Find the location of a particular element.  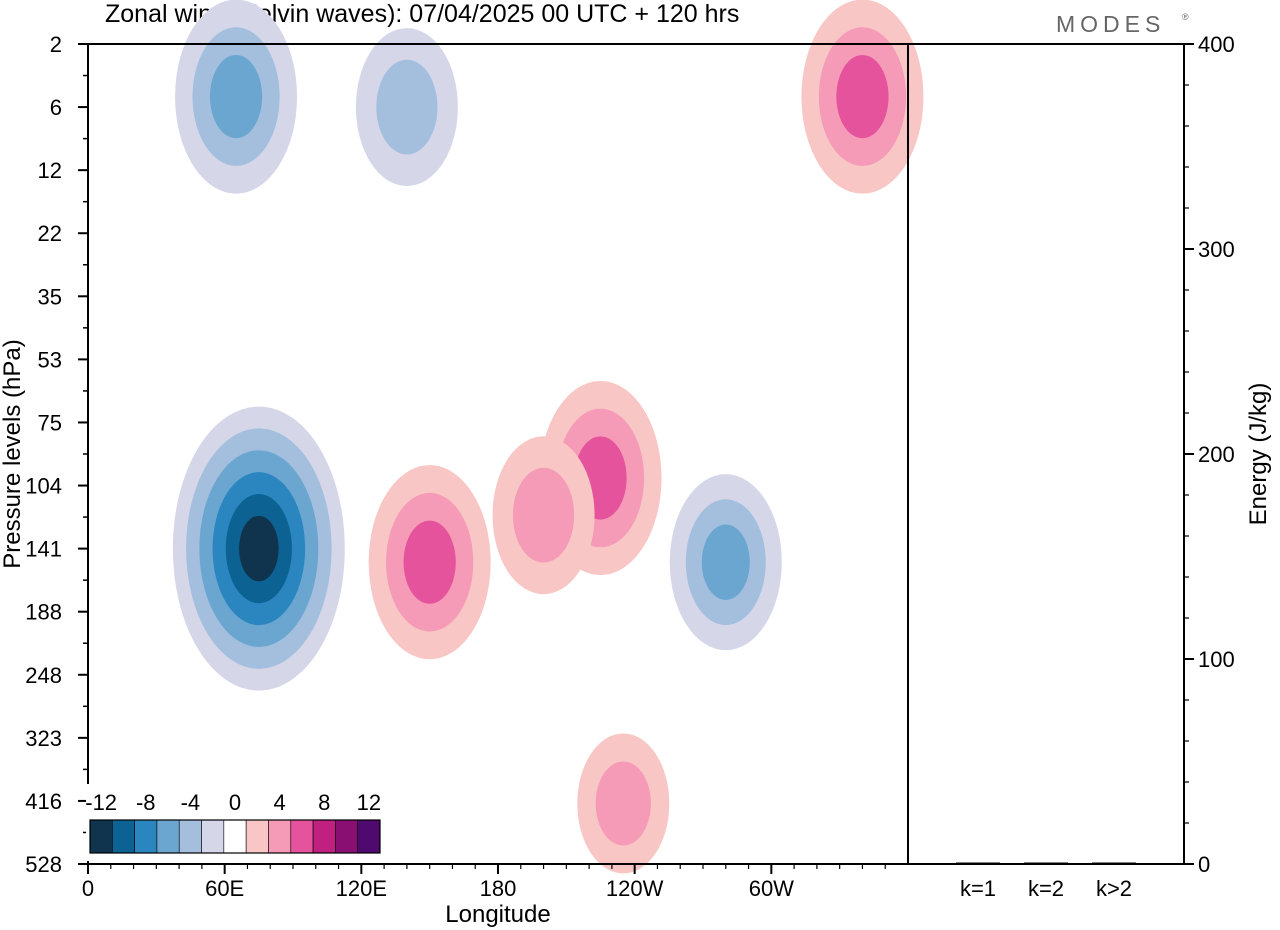

y-tick-label: 53 is located at coordinates (50, 359).